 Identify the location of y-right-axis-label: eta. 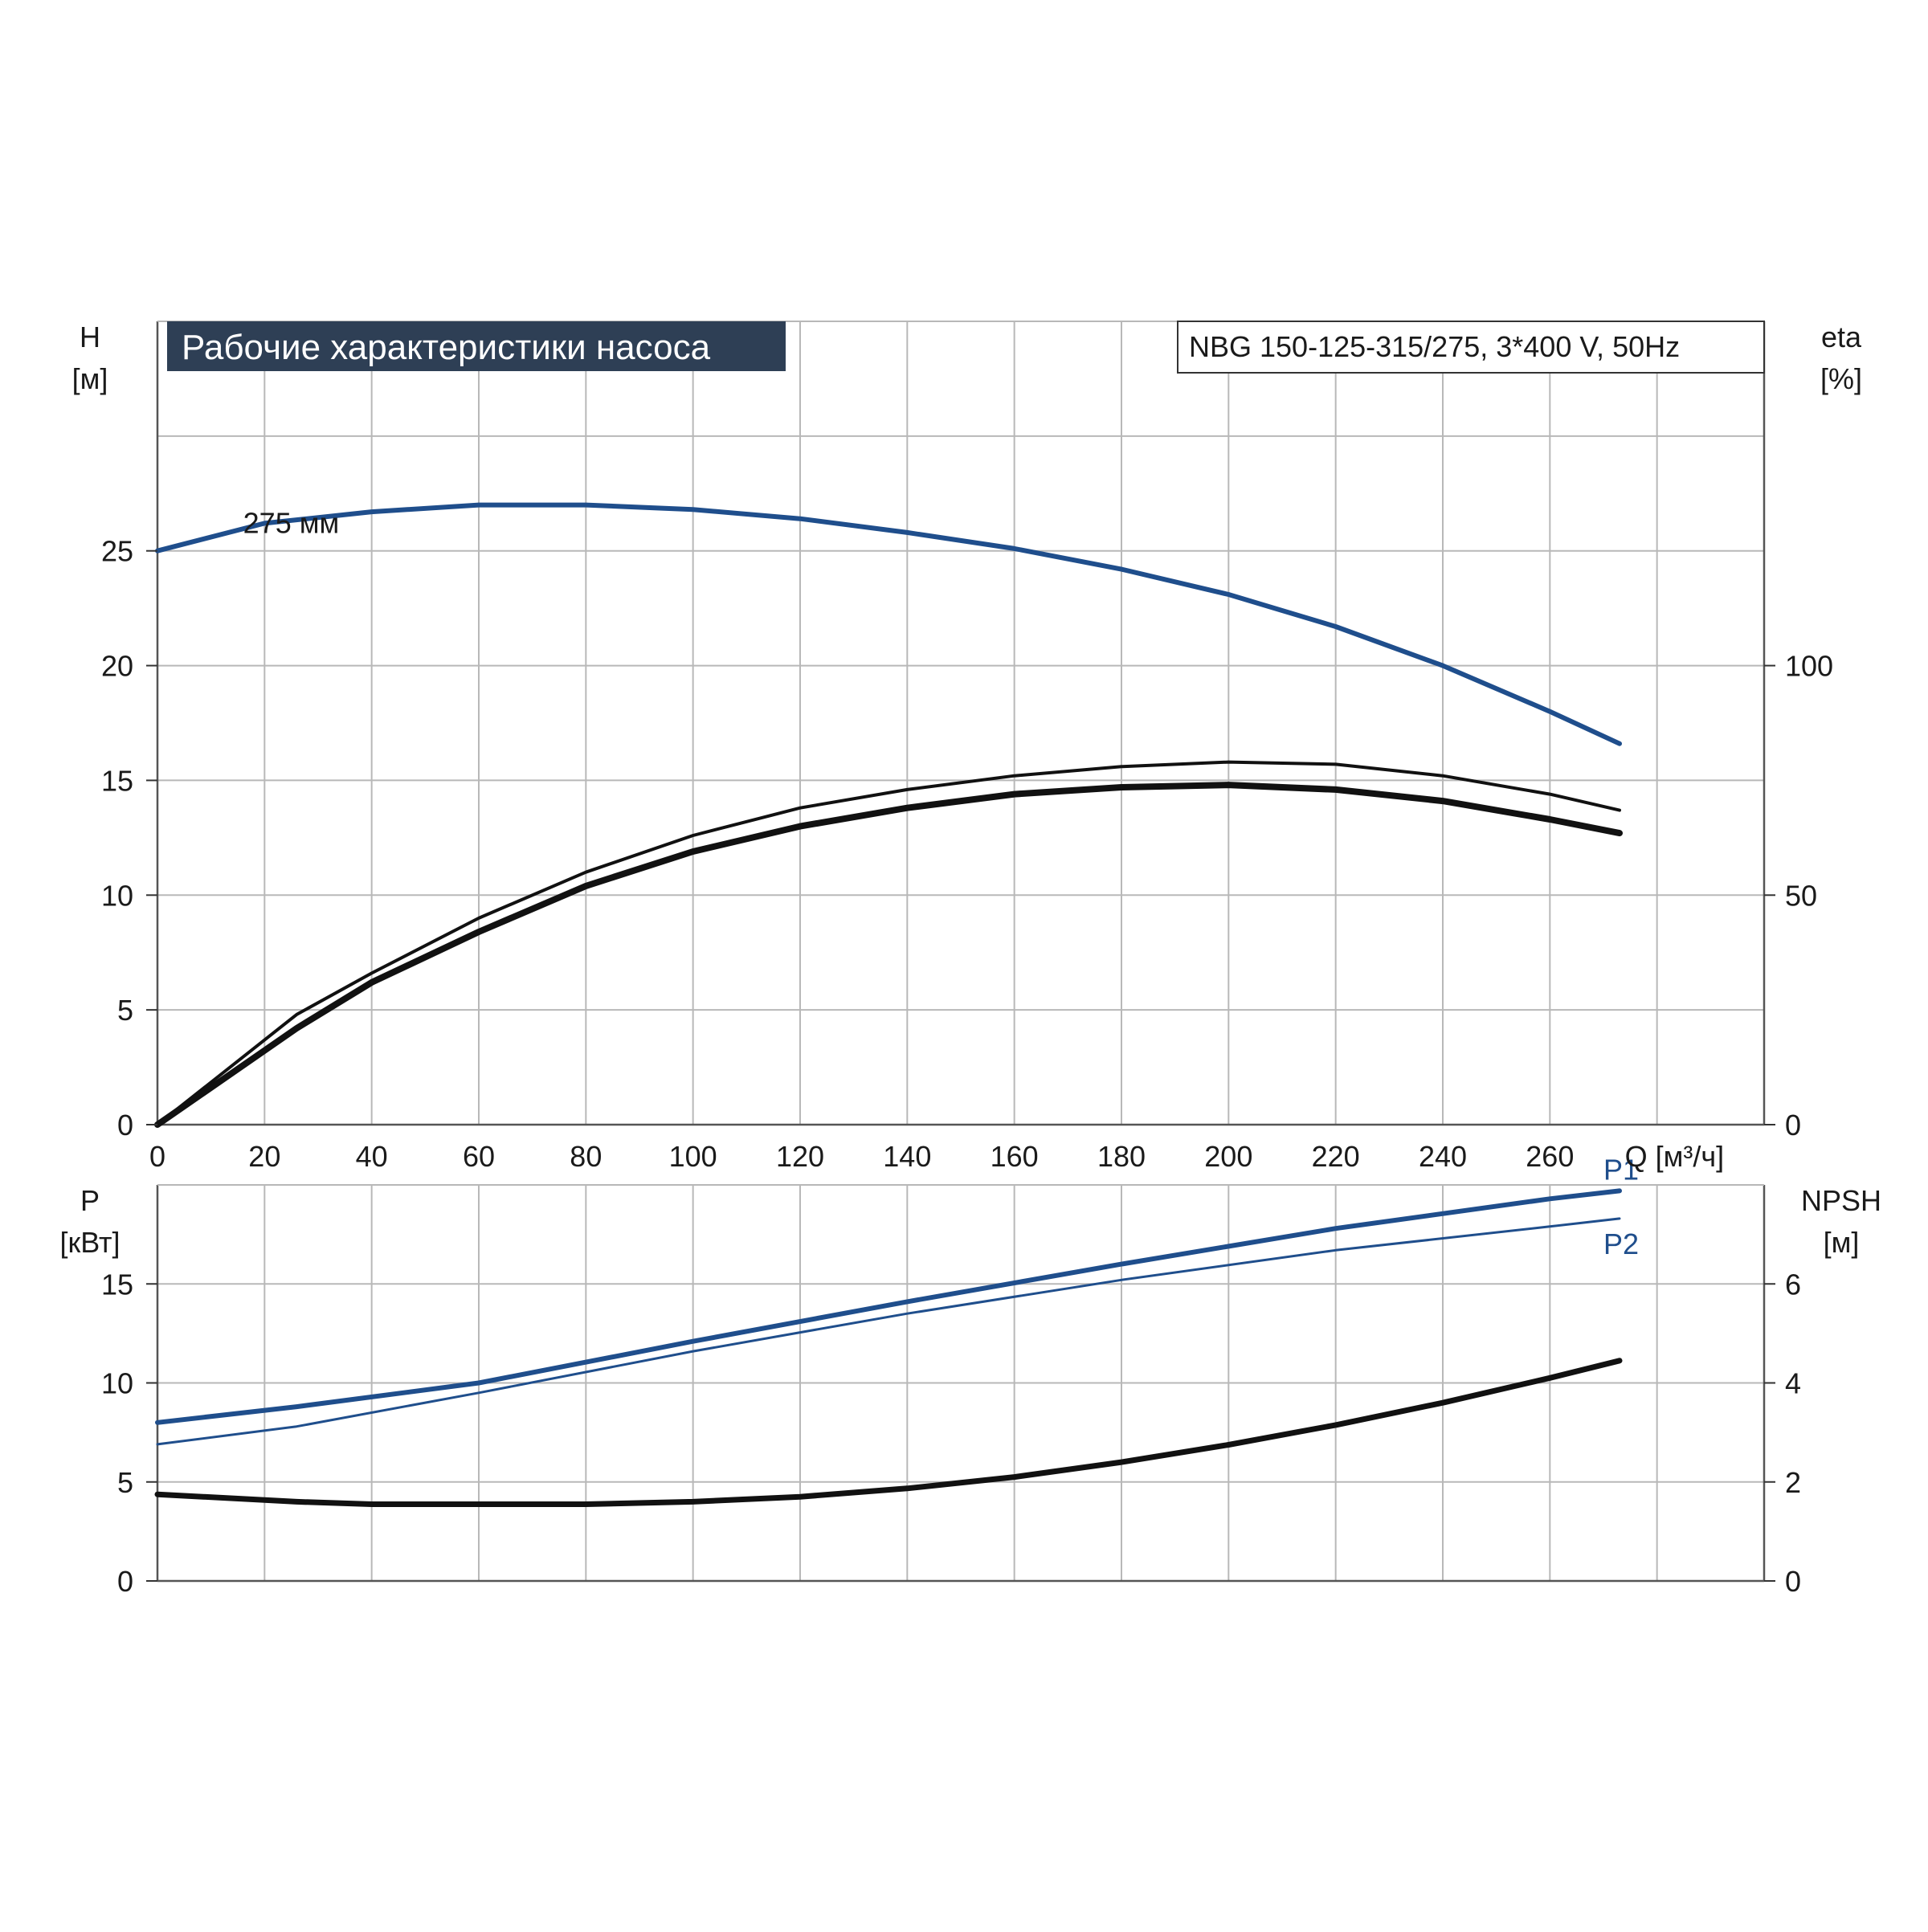
(1842, 337).